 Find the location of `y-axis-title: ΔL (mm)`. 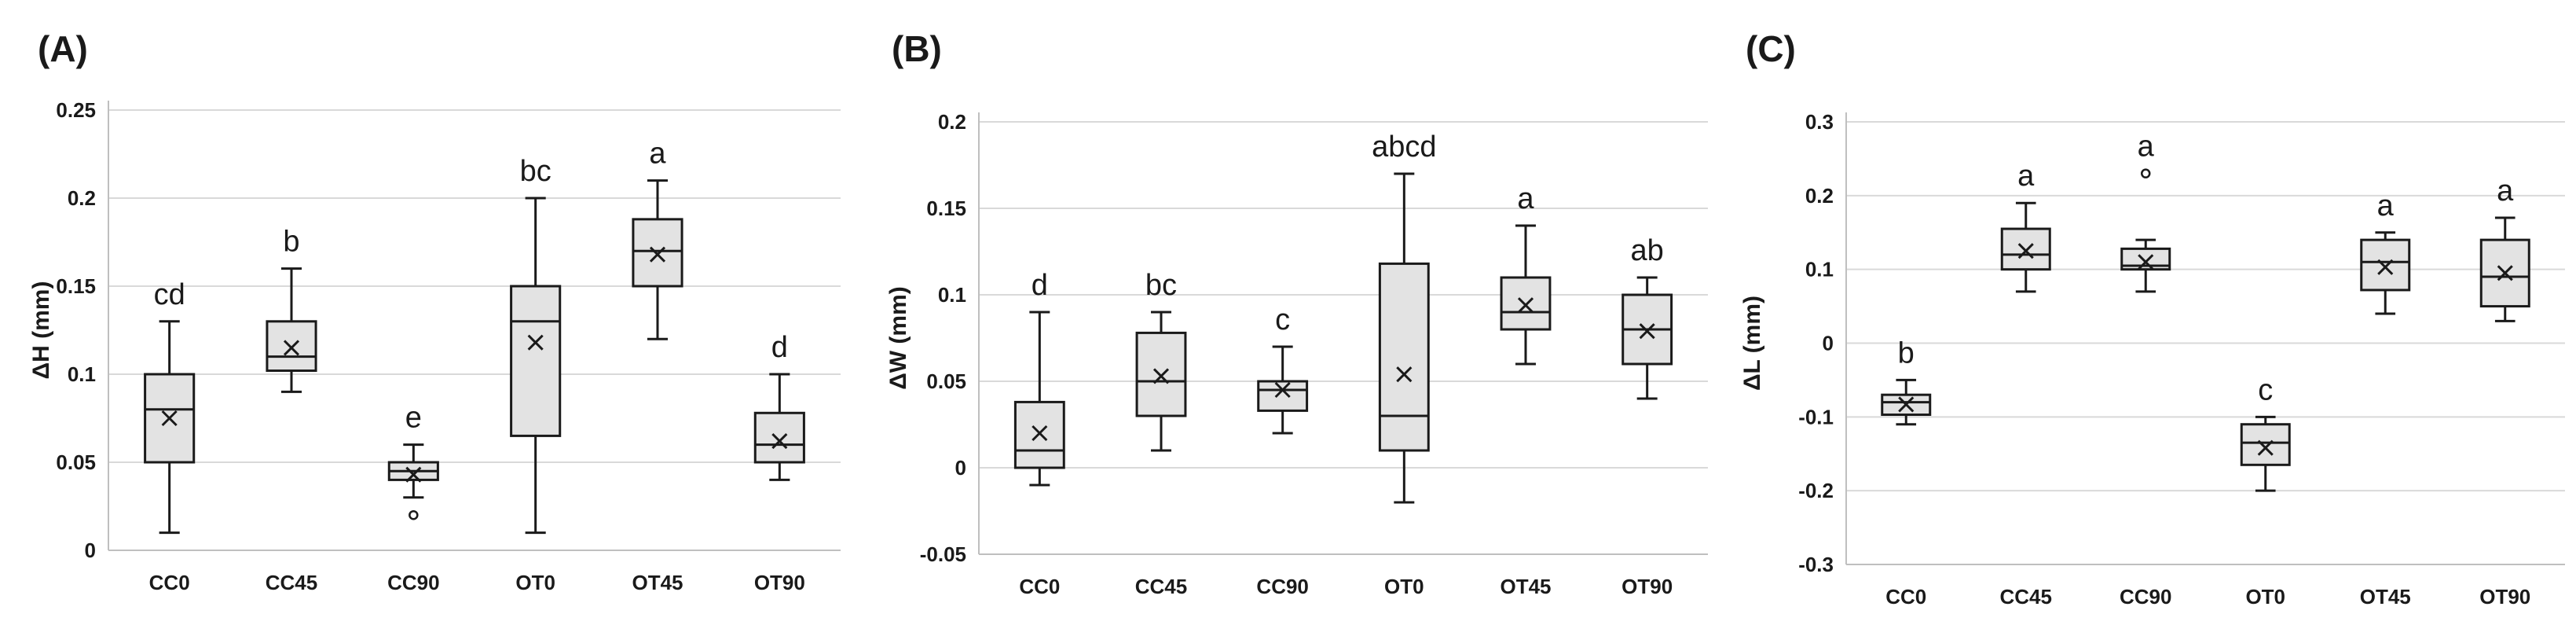

y-axis-title: ΔL (mm) is located at coordinates (1752, 344).